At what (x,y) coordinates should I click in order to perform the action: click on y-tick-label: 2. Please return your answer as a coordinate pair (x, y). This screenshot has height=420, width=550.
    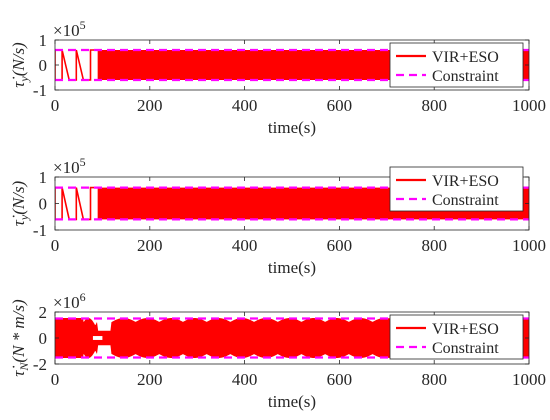
    Looking at the image, I should click on (43, 312).